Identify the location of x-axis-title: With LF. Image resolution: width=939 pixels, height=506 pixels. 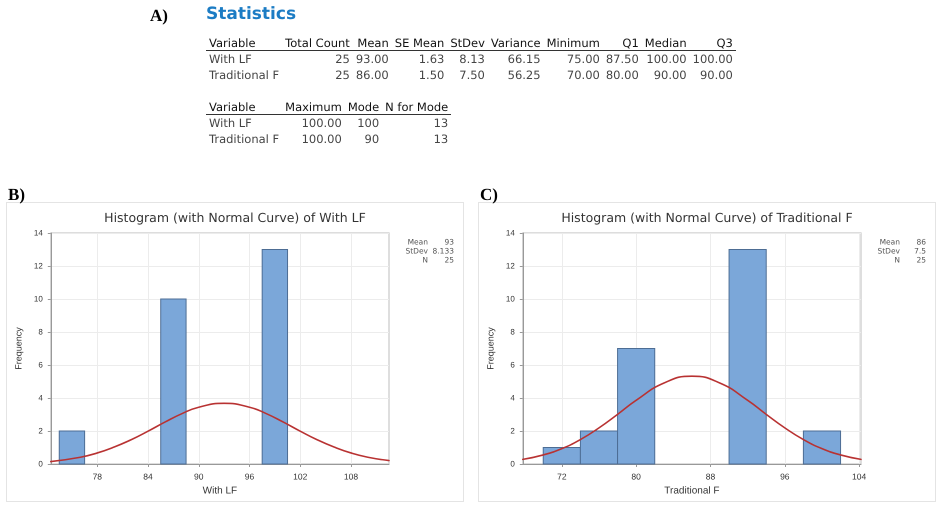
(220, 490).